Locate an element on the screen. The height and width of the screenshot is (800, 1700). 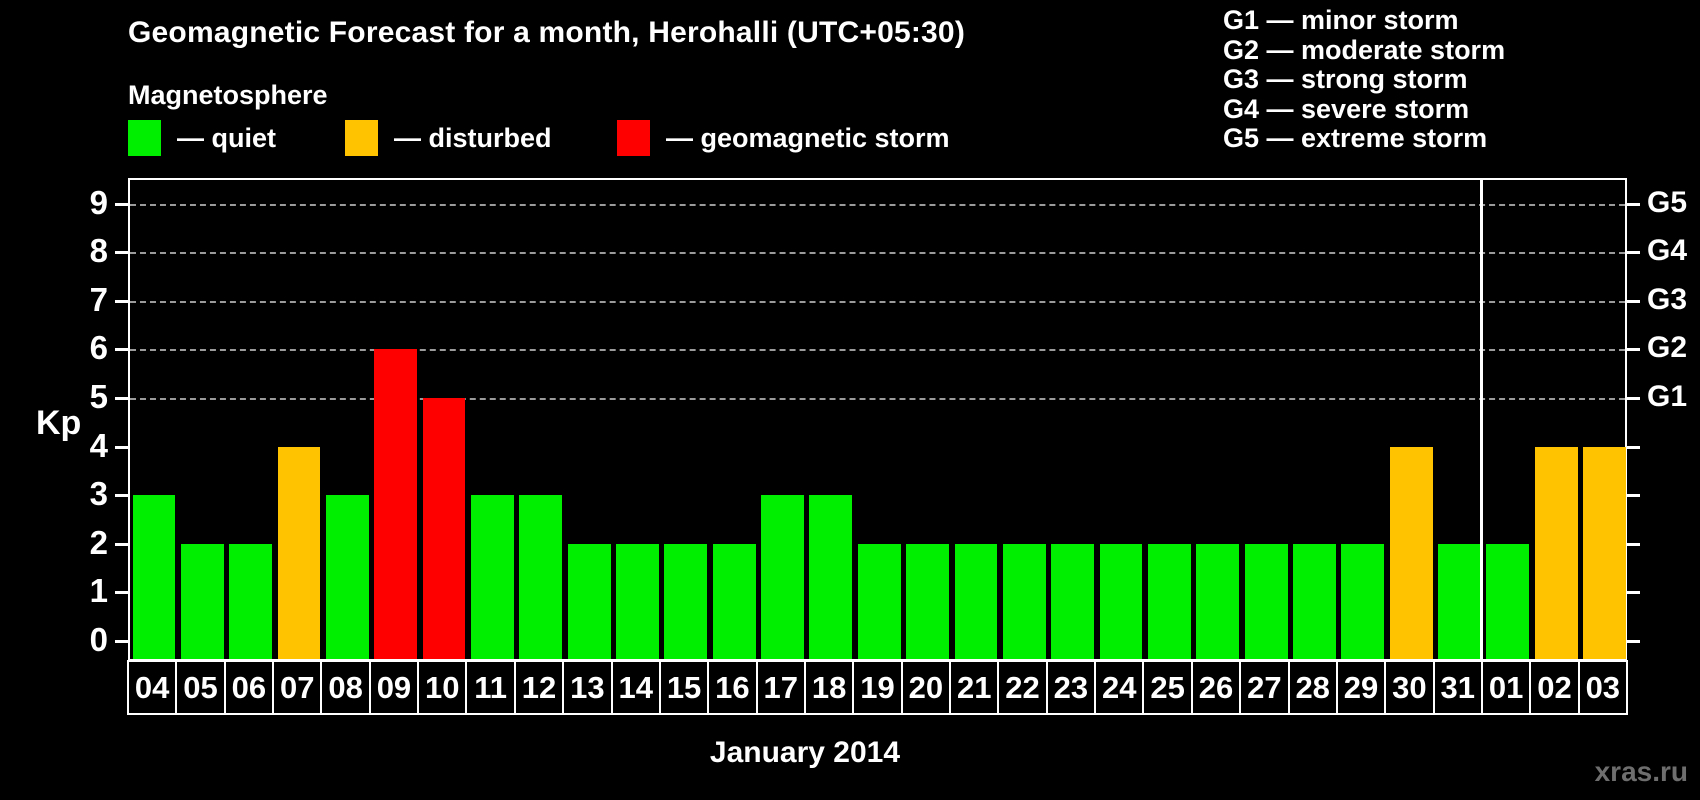
day-label-20: 20 is located at coordinates (926, 687).